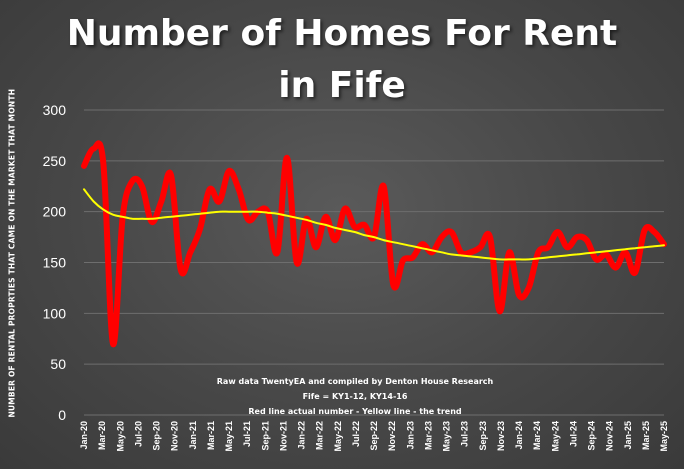  Describe the element at coordinates (55, 313) in the screenshot. I see `y-tick-label: 100` at that location.